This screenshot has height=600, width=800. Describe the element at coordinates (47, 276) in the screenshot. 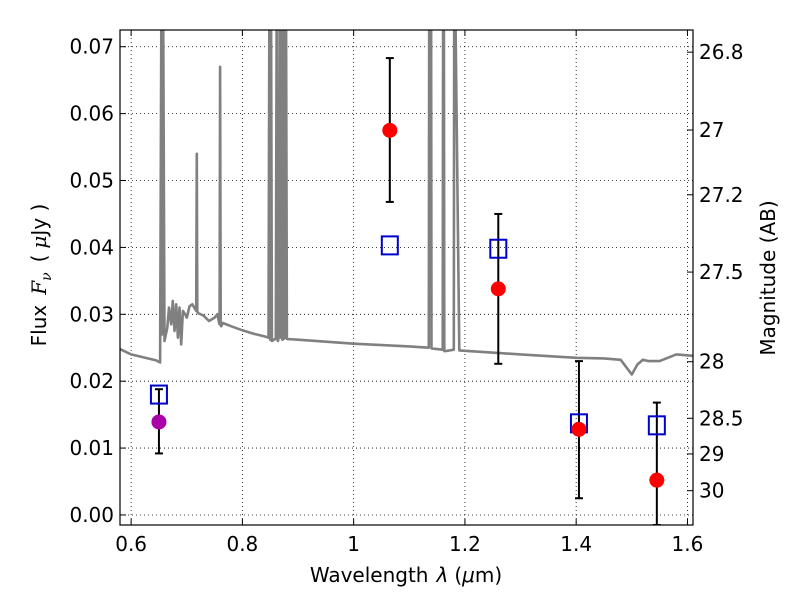

I see `y-axis-label-subscript: ν` at that location.